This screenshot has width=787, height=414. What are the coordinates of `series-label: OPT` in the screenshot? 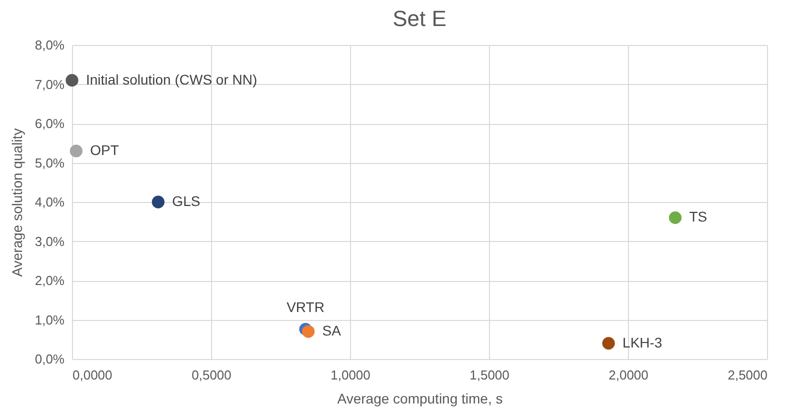 It's located at (105, 150).